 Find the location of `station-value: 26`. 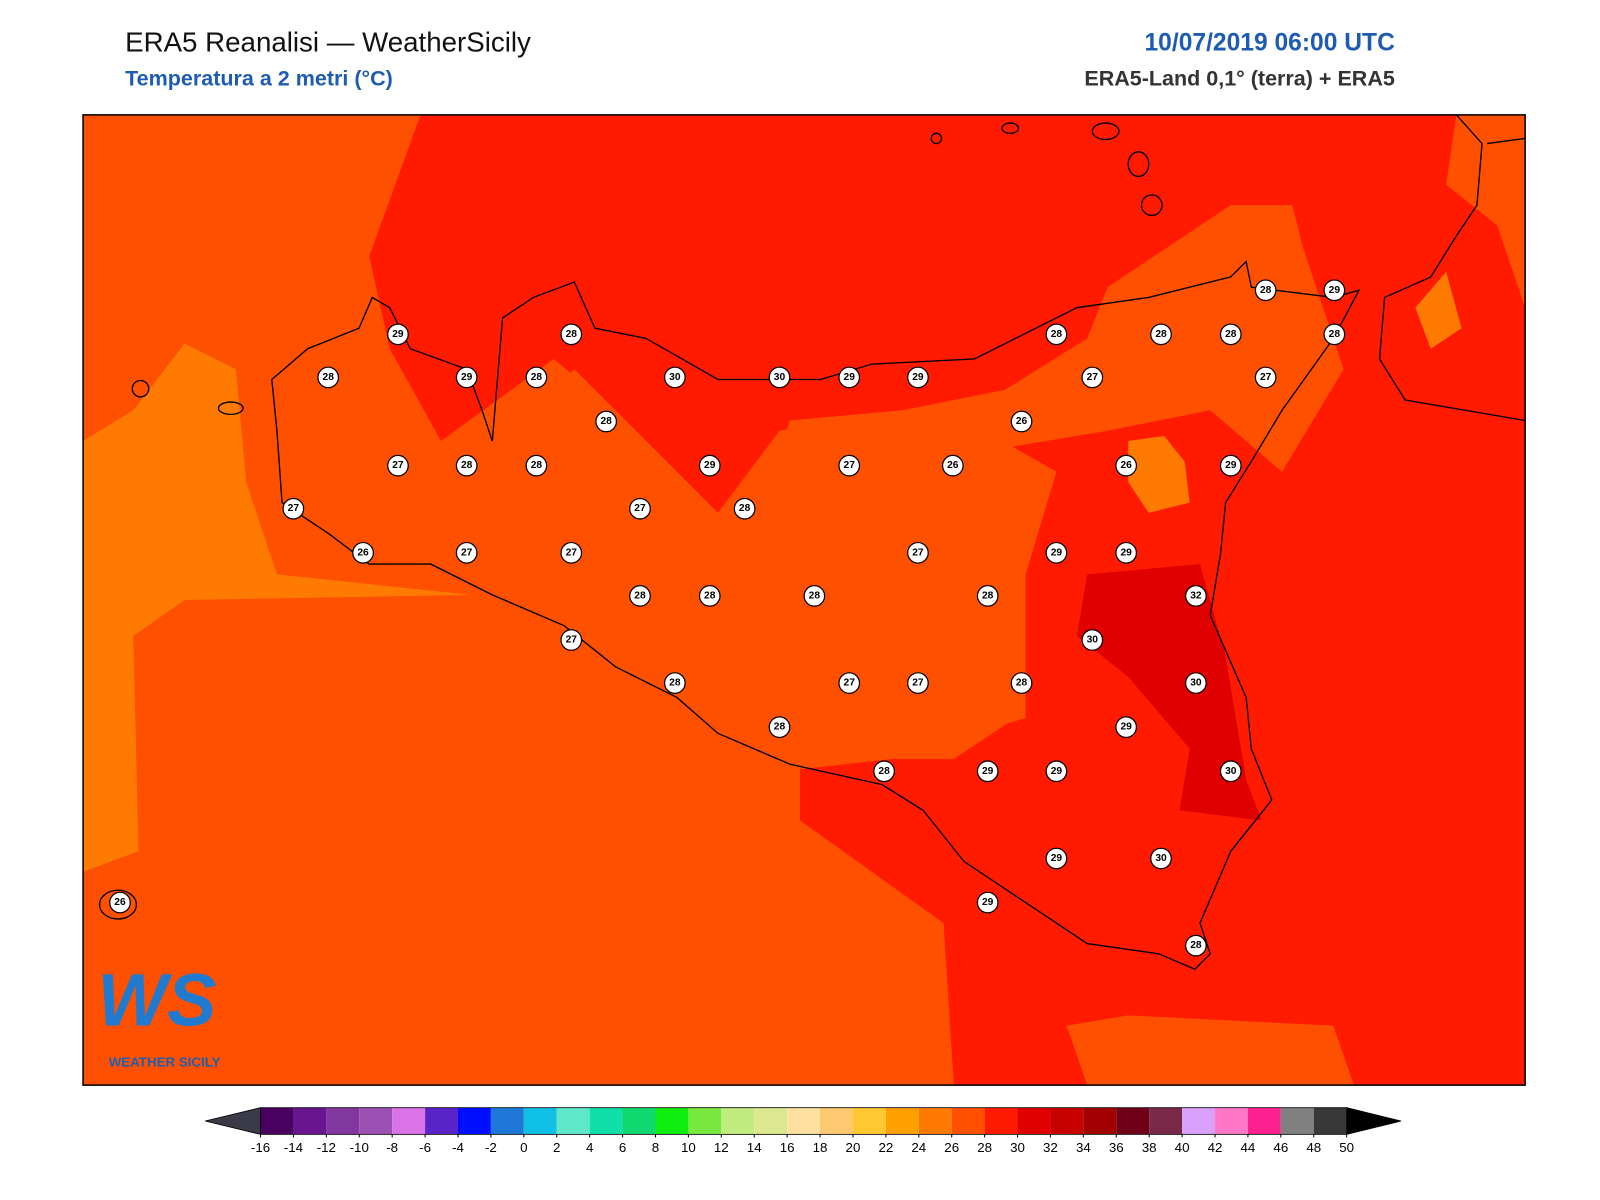

station-value: 26 is located at coordinates (953, 465).